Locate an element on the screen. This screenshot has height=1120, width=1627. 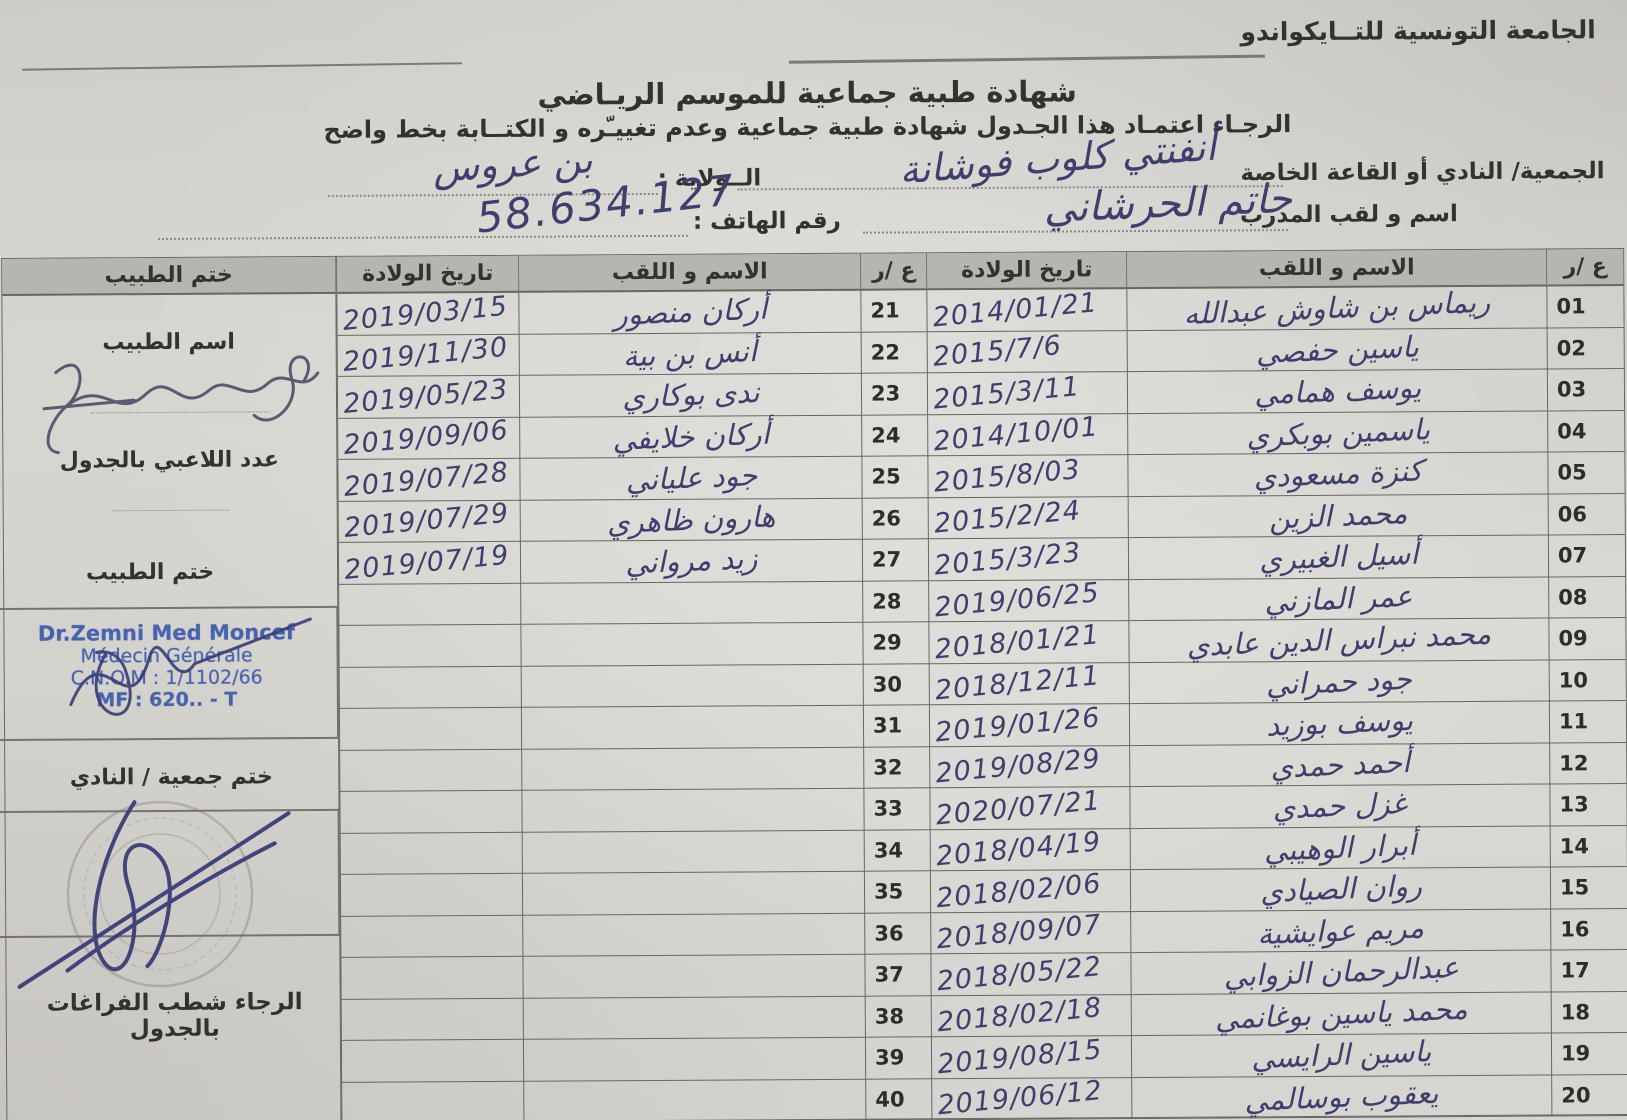
birth-date-right: 2015/7/6 is located at coordinates (1027, 352).